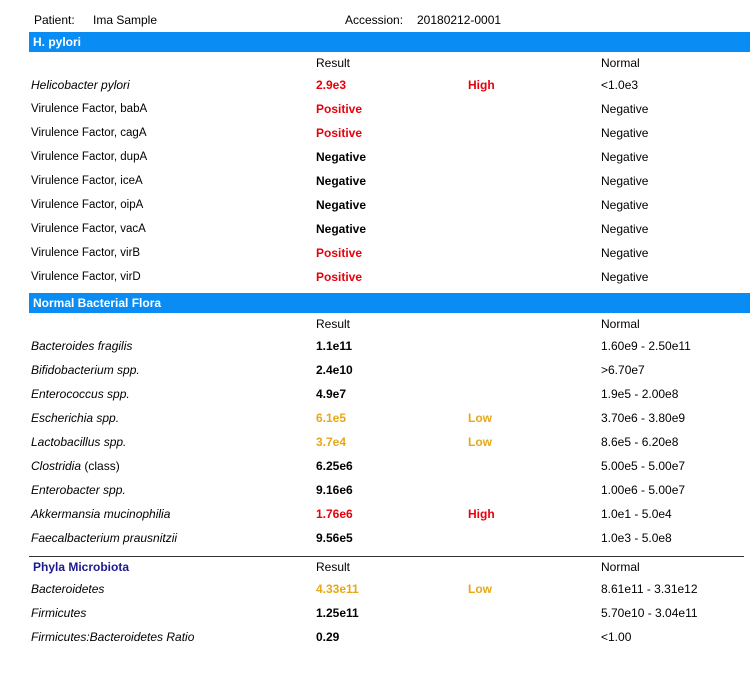  Describe the element at coordinates (649, 589) in the screenshot. I see `normal-range: 8.61e11 - 3.31e12` at that location.